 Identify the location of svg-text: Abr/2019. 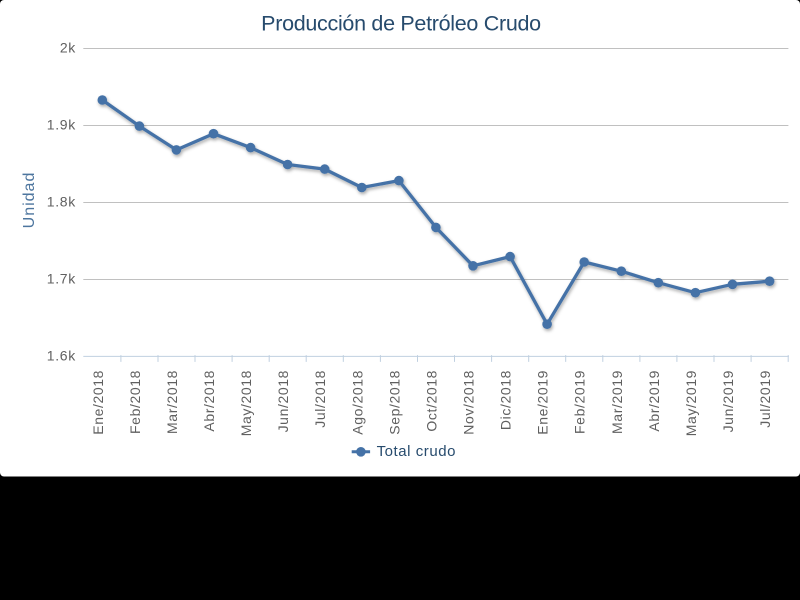
(654, 401).